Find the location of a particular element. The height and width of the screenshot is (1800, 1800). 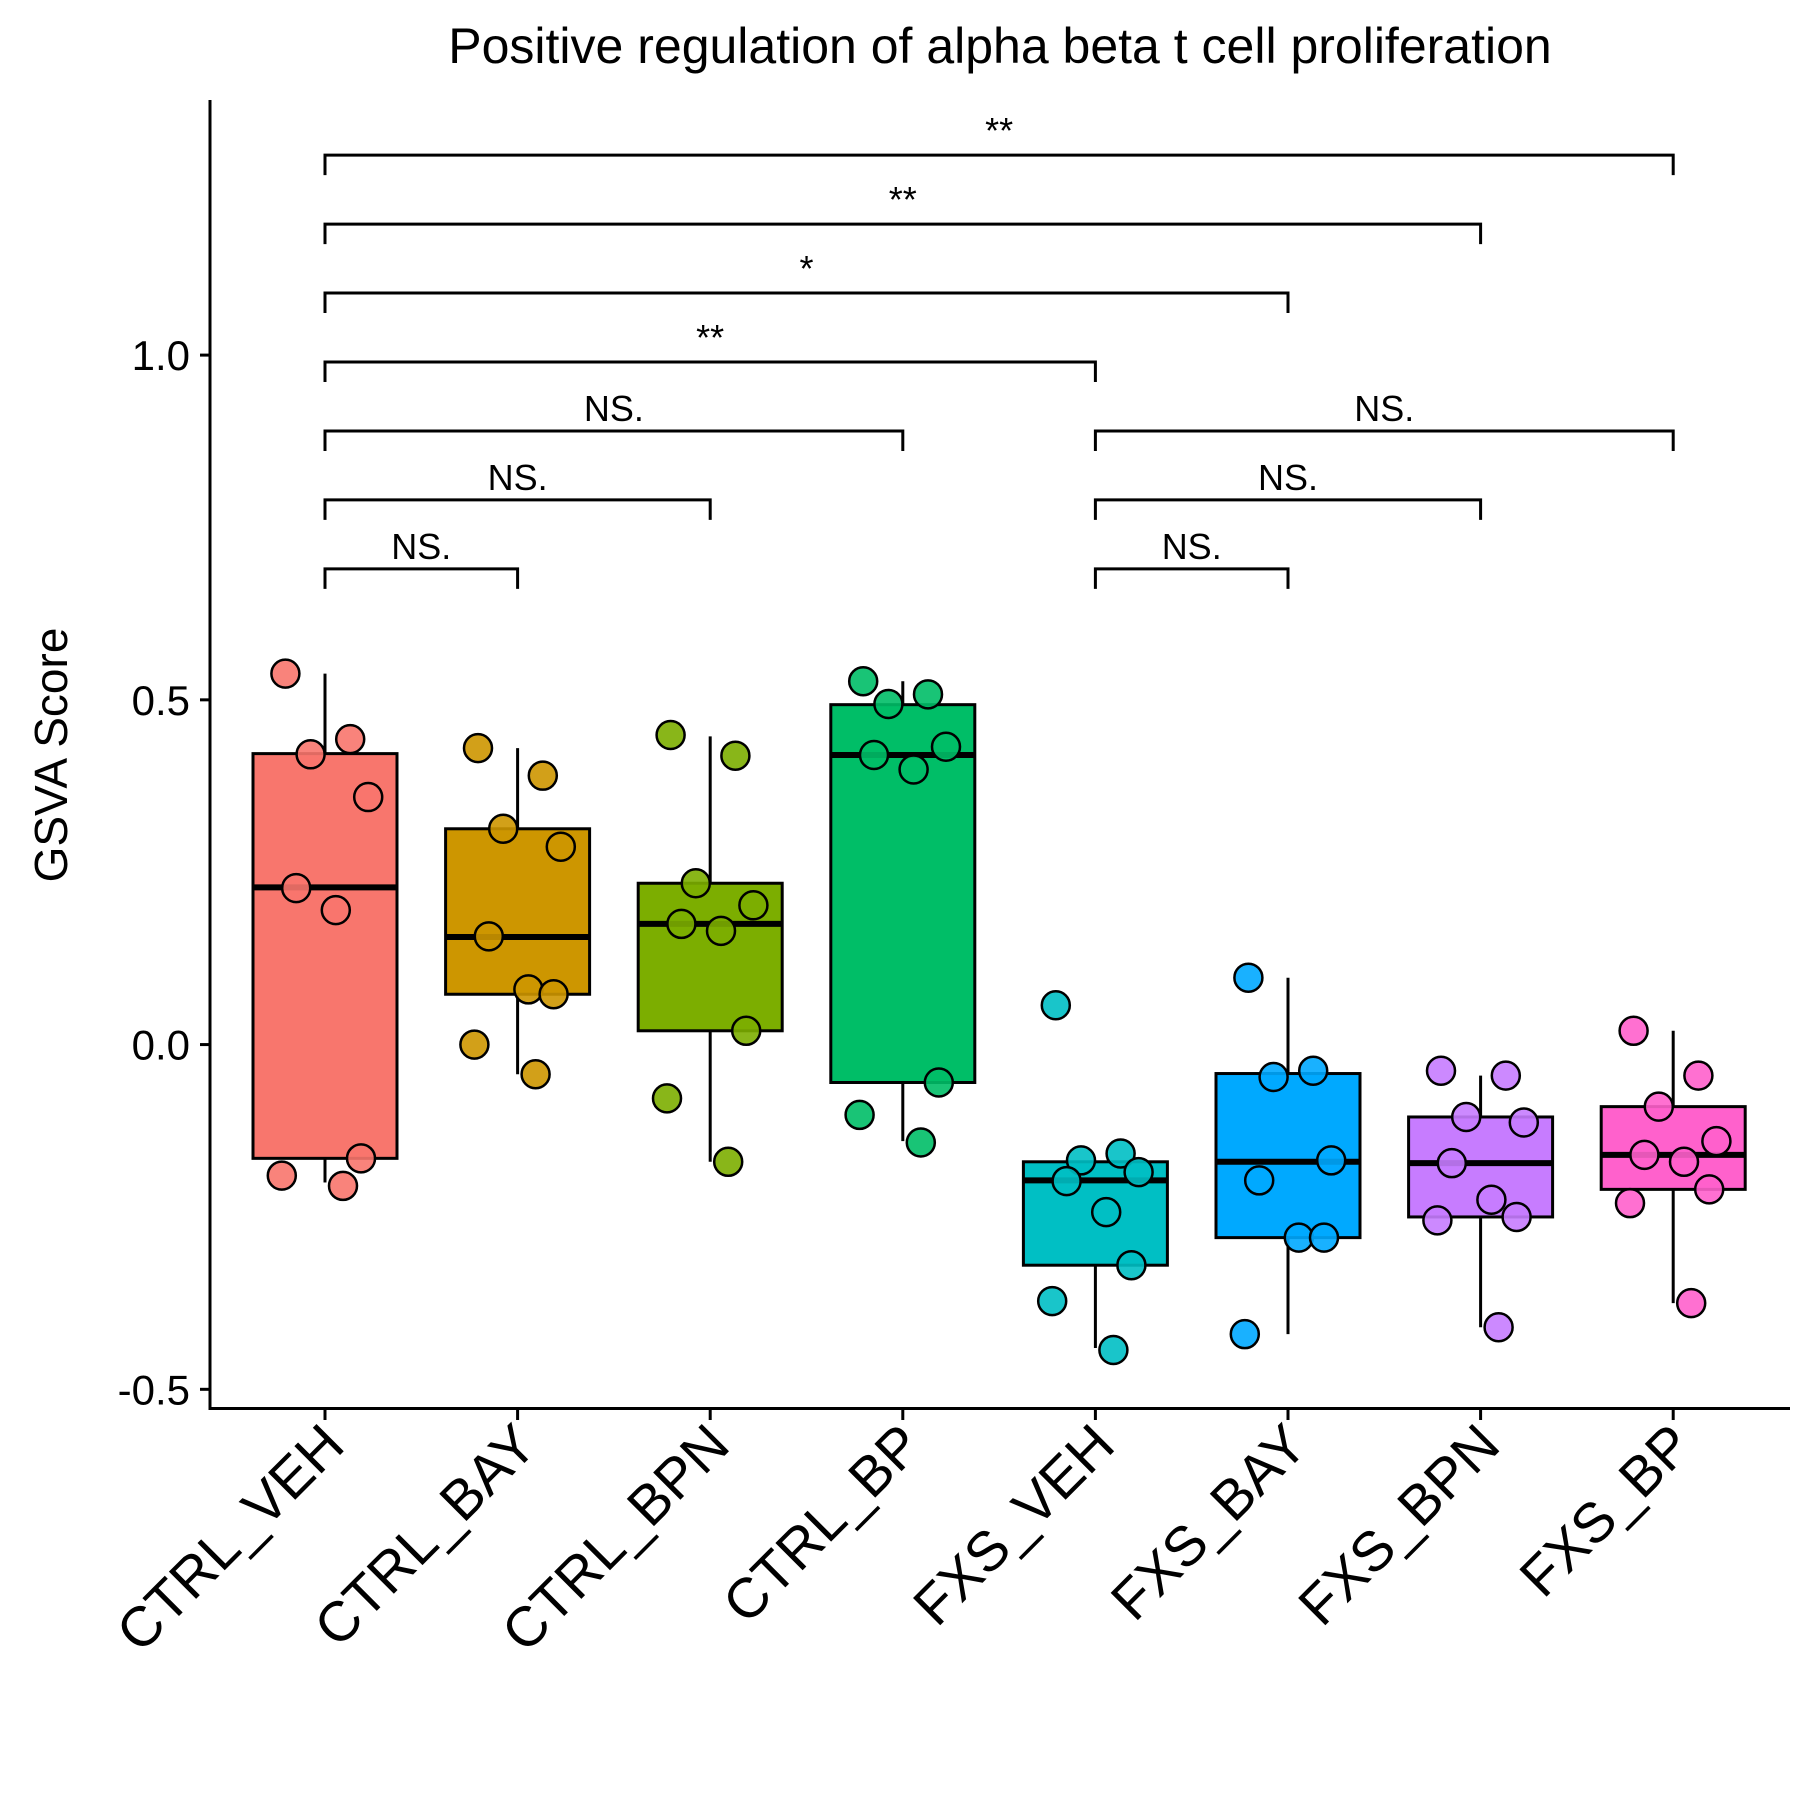

y-axis-label: GSVA Score is located at coordinates (51, 755).